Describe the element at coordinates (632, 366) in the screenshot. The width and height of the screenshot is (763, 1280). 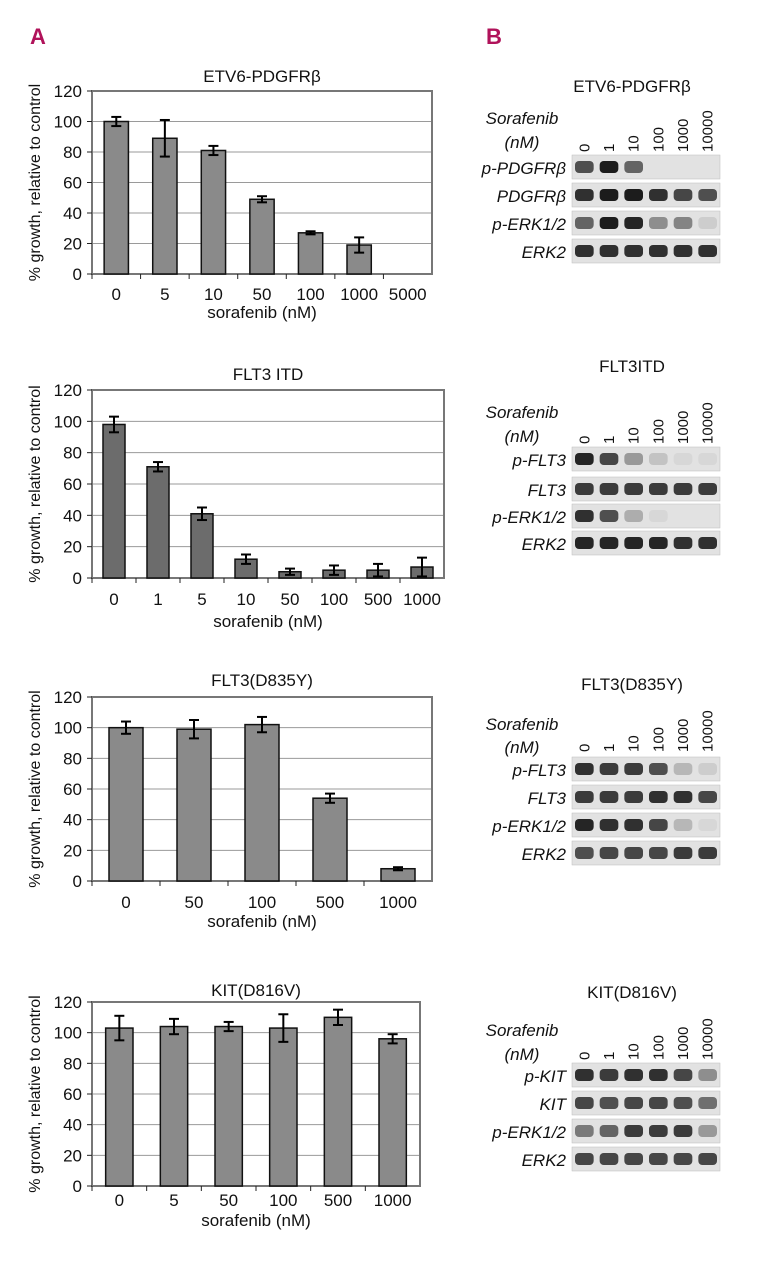
I see `blot-title: FLT3ITD` at that location.